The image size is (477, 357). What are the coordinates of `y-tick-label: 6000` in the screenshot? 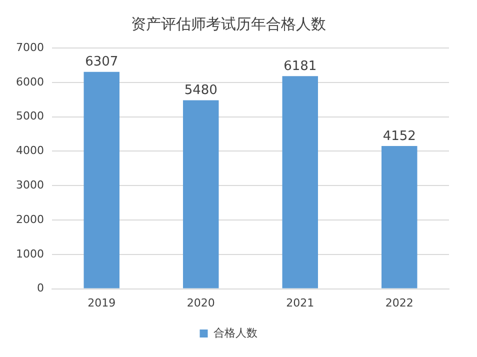 It's located at (30, 81).